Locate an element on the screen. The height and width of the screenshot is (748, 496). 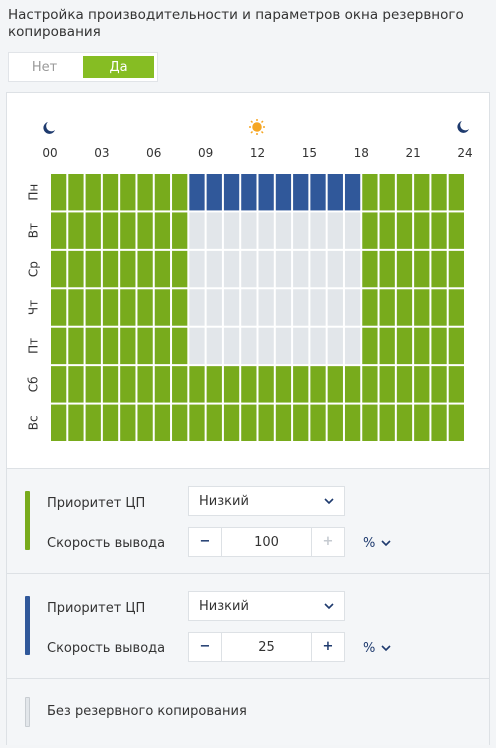
toggle-option: Нет is located at coordinates (44, 67).